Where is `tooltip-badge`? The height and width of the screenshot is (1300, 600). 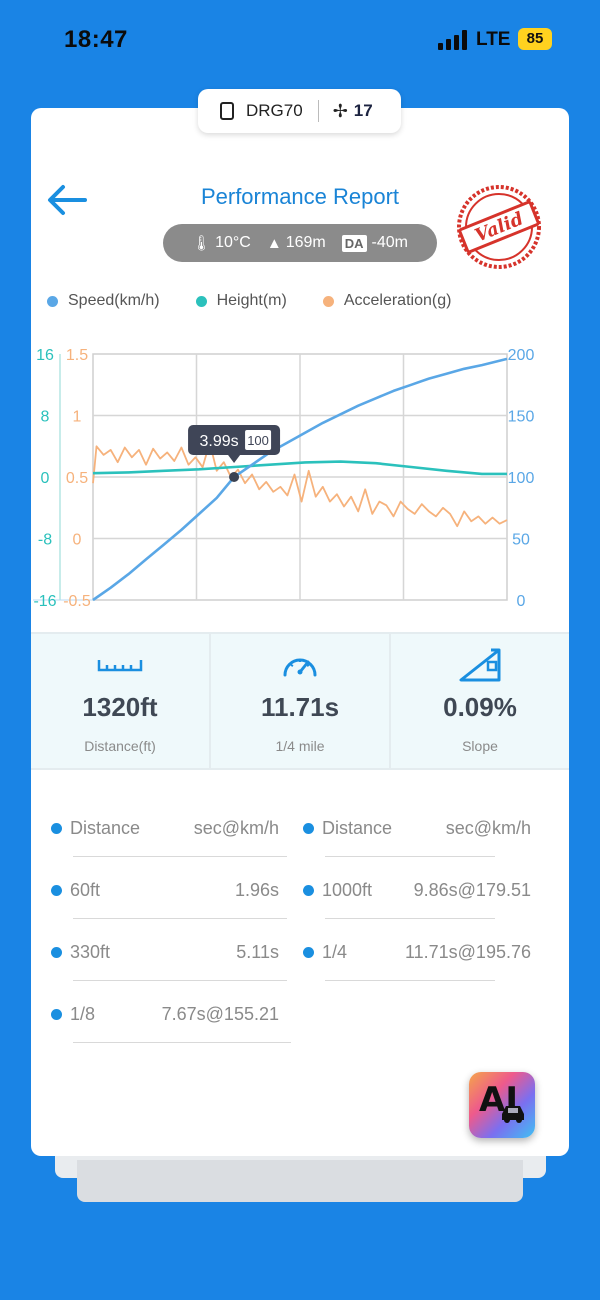 tooltip-badge is located at coordinates (258, 440).